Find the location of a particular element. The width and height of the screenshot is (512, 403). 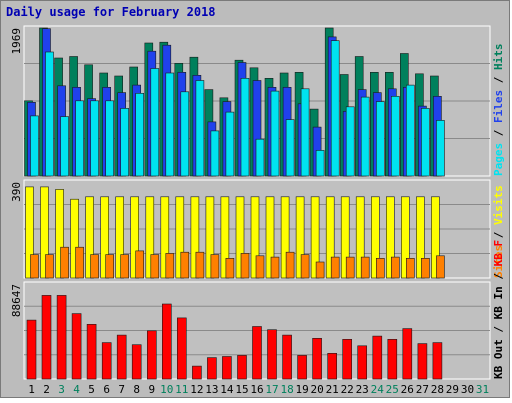

x-tick-label-day-8: 8 is located at coordinates (136, 389).